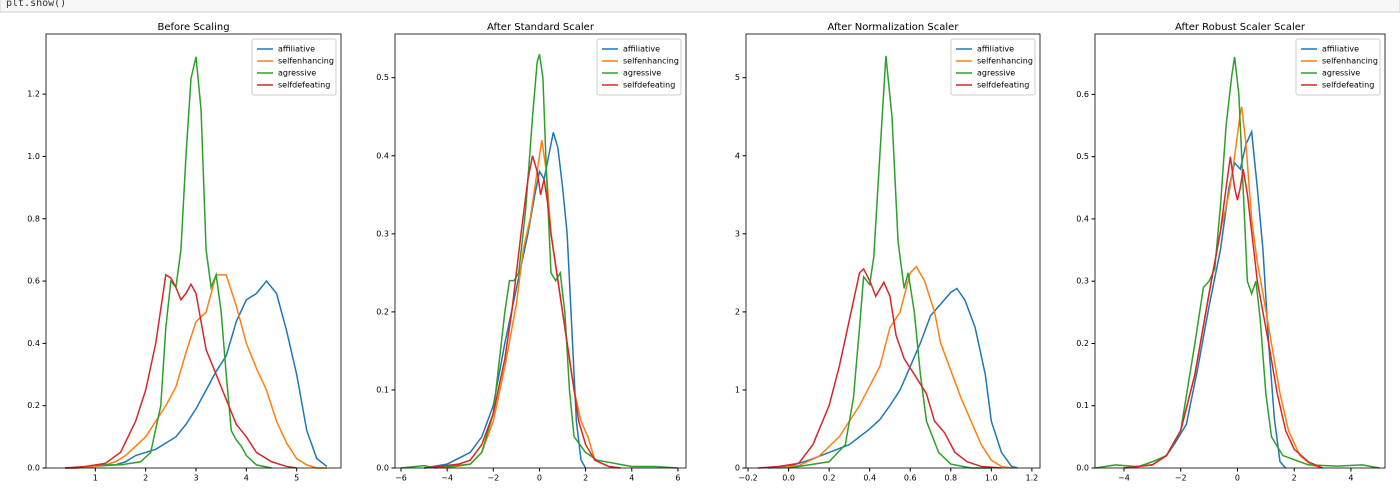  Describe the element at coordinates (33, 156) in the screenshot. I see `y-tick-label: 1.0` at that location.